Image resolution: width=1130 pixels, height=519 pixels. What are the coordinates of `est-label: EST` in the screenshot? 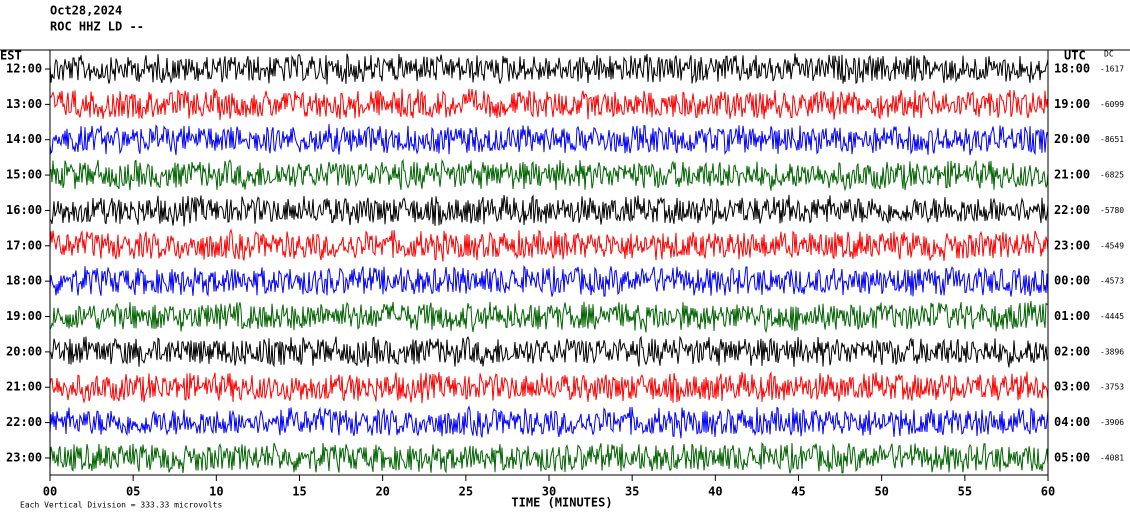 It's located at (11, 56).